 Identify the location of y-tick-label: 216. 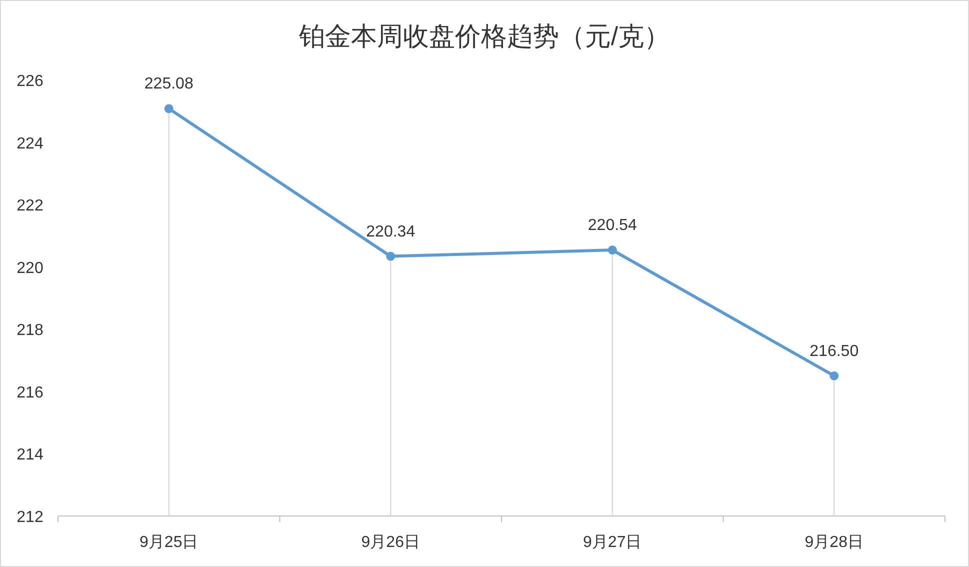
(30, 393).